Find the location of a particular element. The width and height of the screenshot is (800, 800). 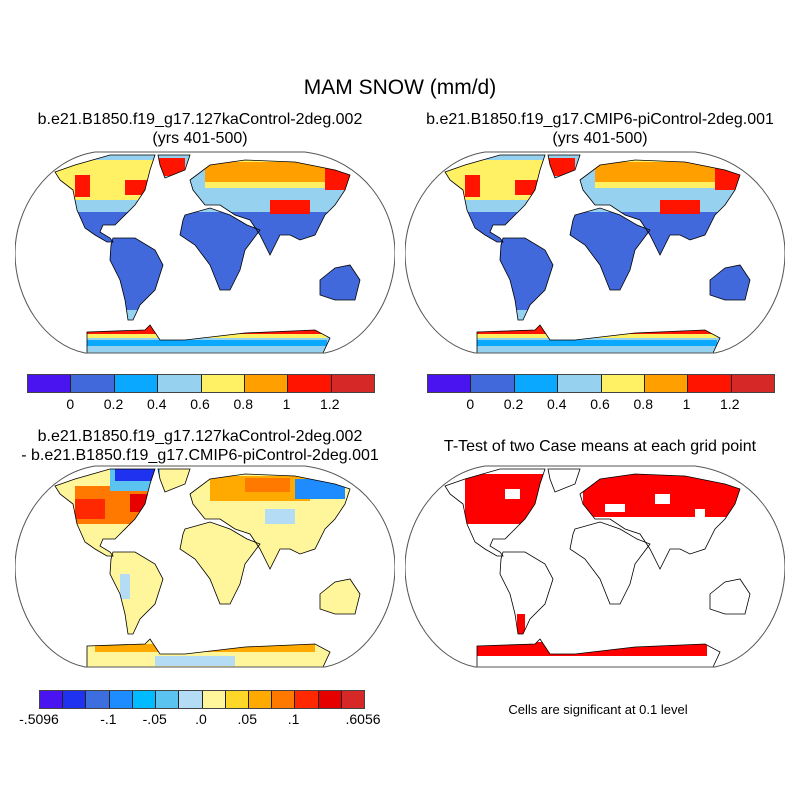

colorbar-label: 0.4 is located at coordinates (157, 404).